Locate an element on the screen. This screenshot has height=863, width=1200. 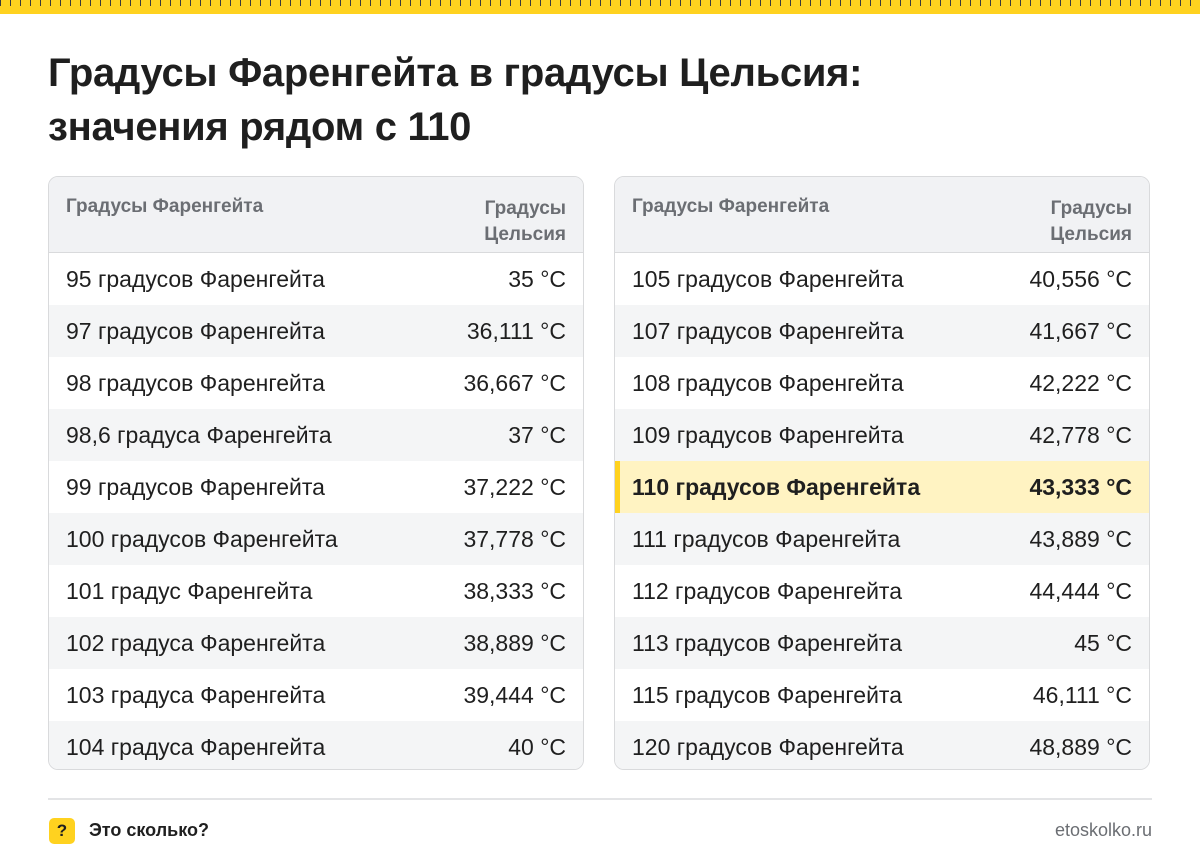
table-row: 100 градусов Фаренгейта 37,778 °C is located at coordinates (316, 539).